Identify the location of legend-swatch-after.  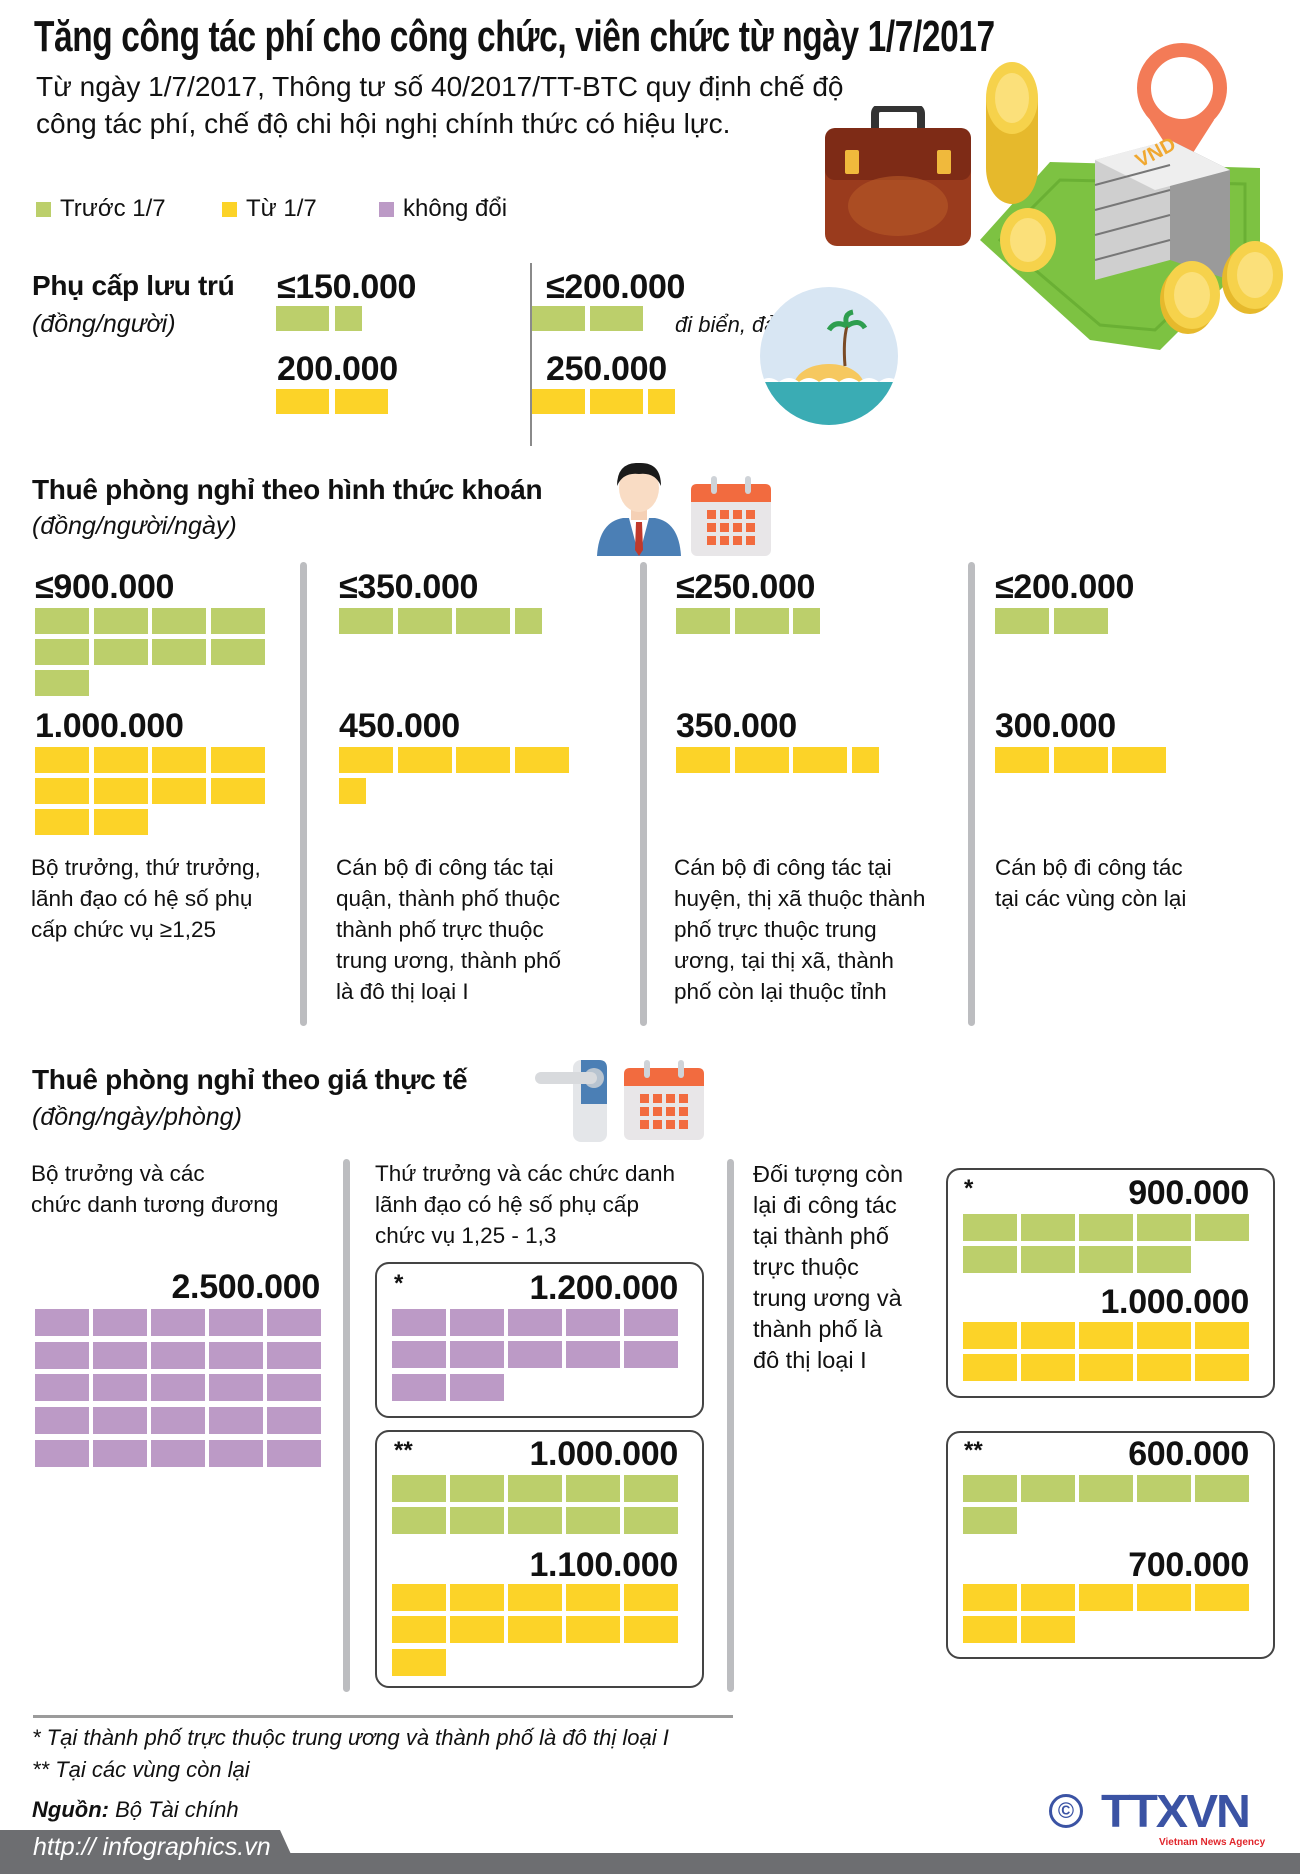
(229, 209).